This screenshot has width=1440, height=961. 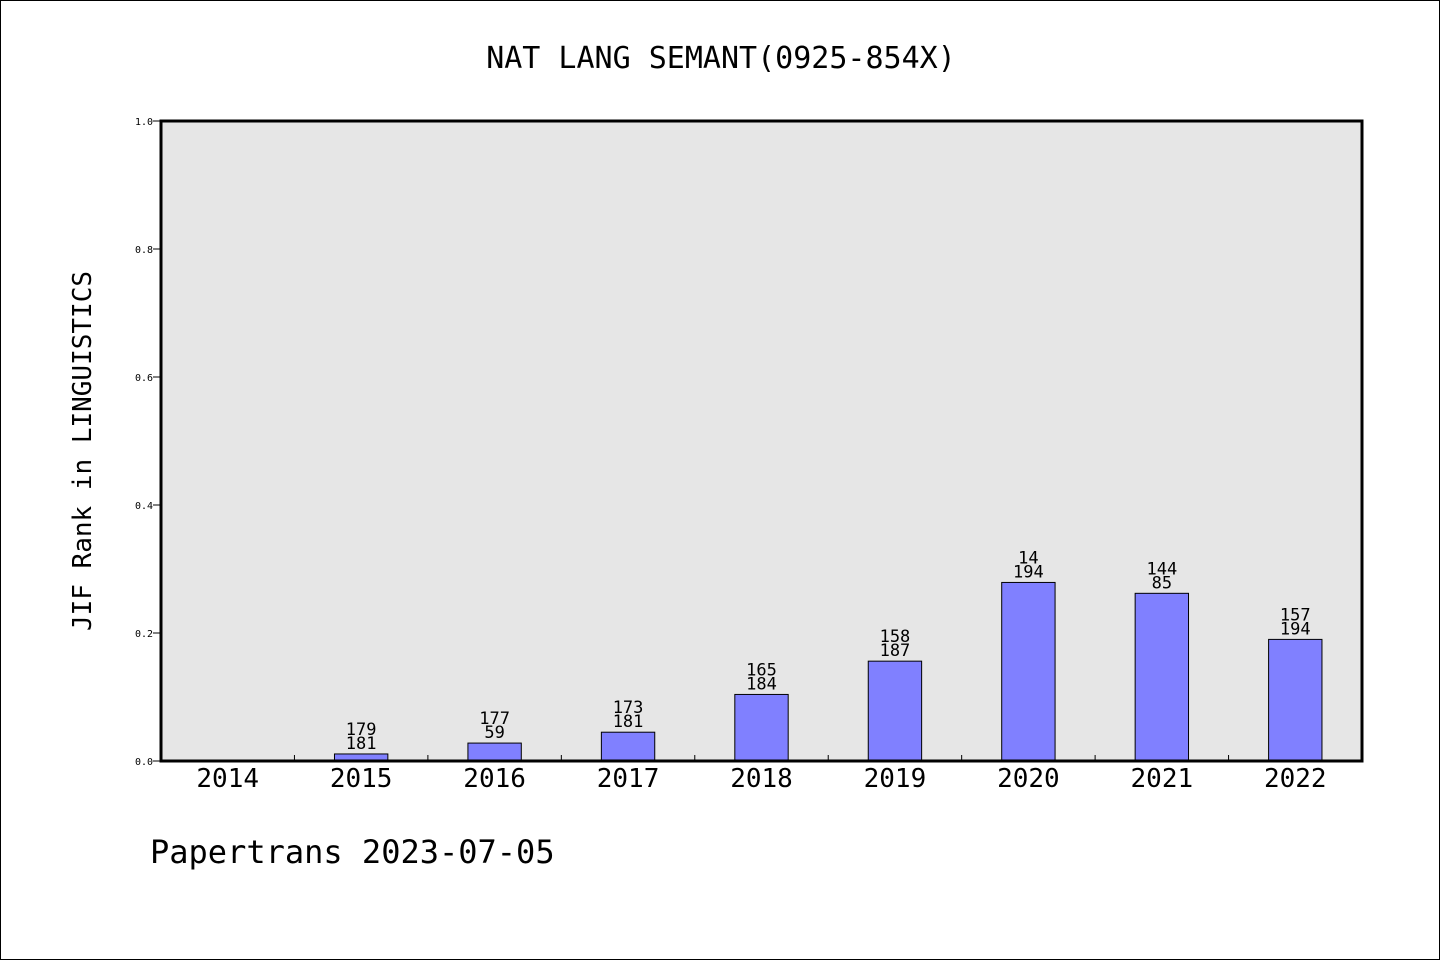 I want to click on bar-2022, so click(x=1295, y=700).